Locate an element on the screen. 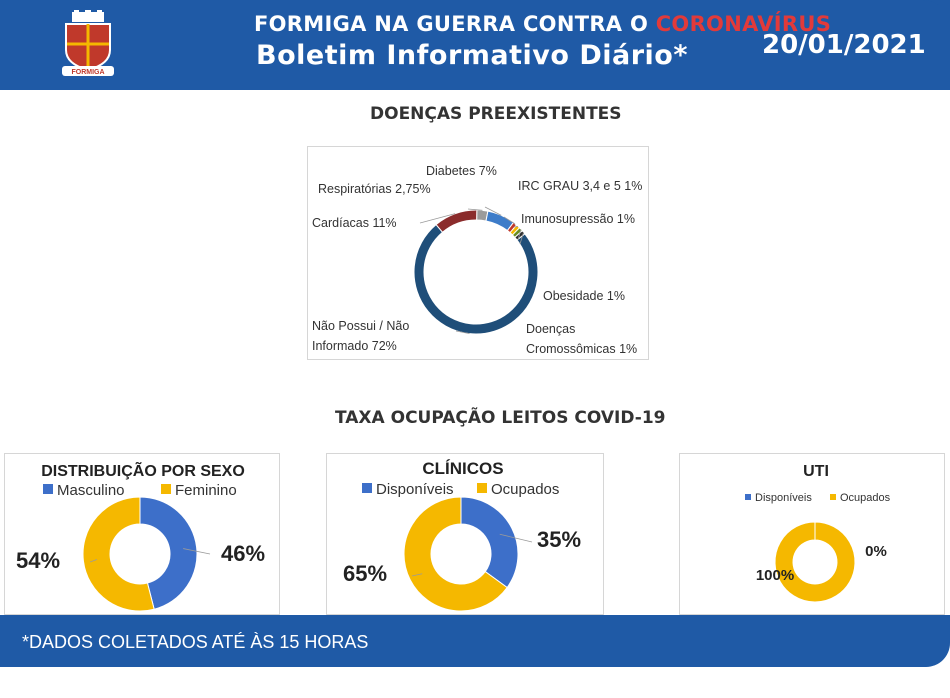 Image resolution: width=950 pixels, height=698 pixels. icu-chart-box: UTI Disponíveis Ocupados 0% 100% is located at coordinates (812, 534).